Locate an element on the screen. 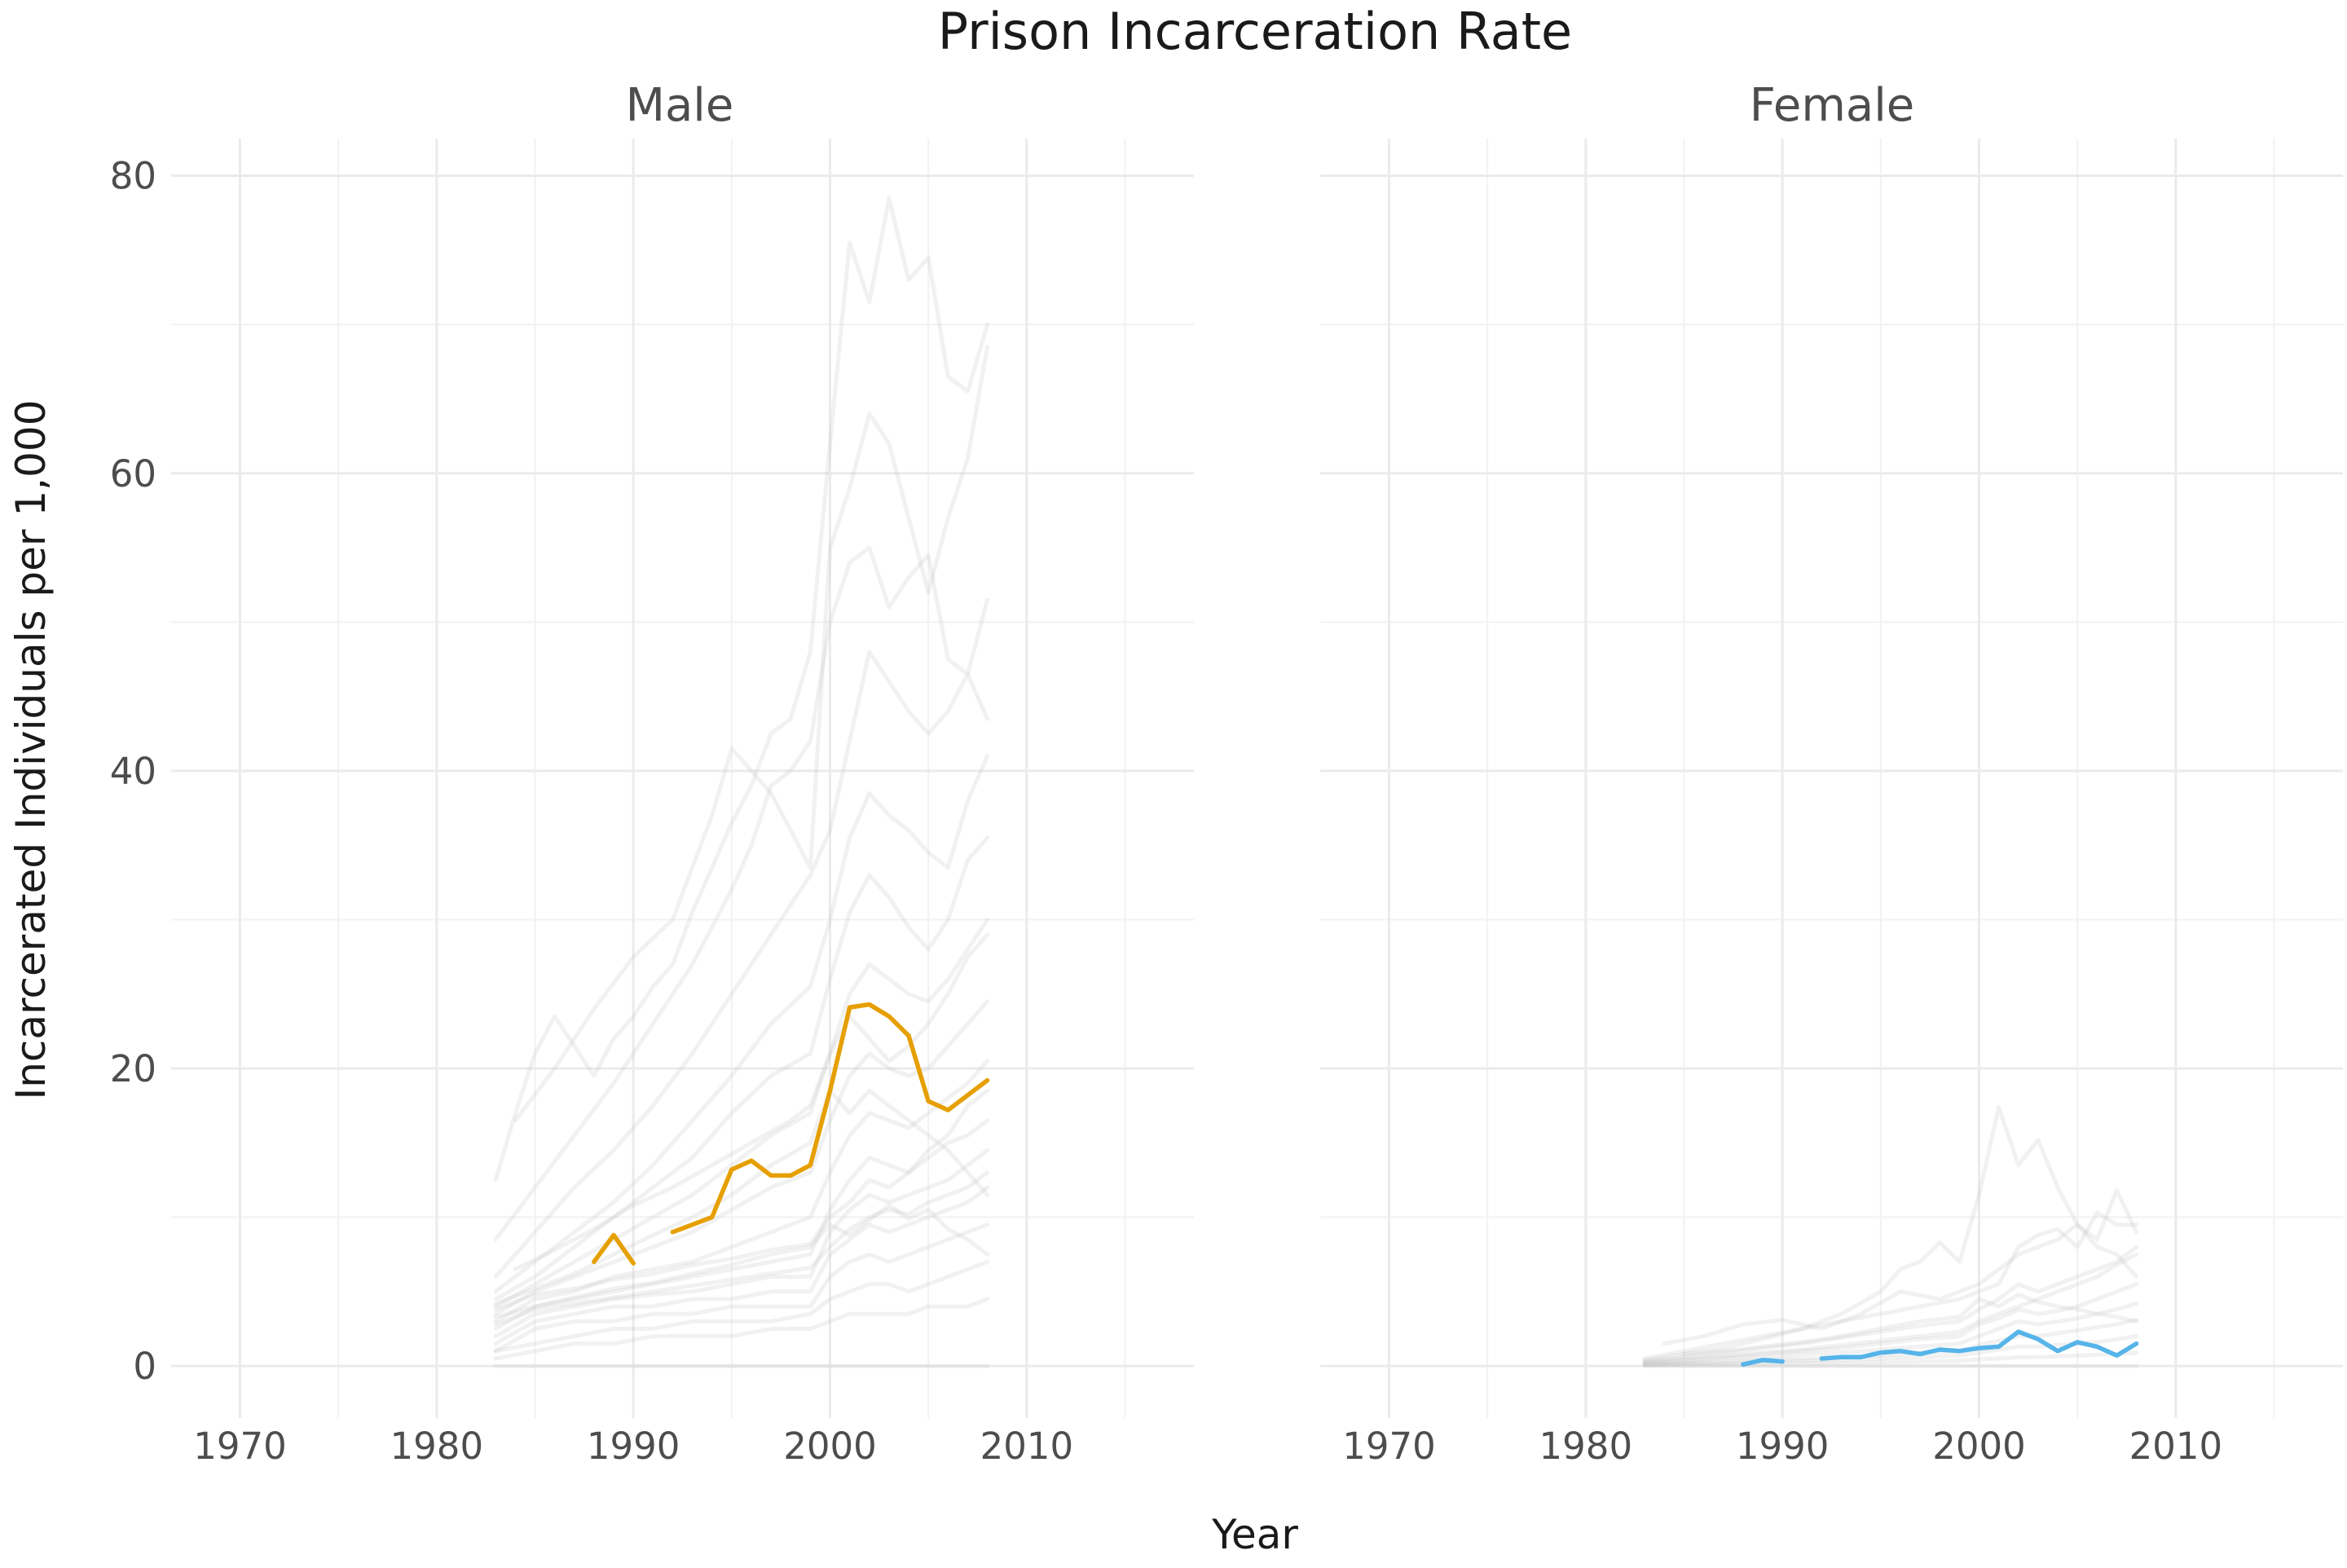 Image resolution: width=2347 pixels, height=1568 pixels. male-highlight-series-line is located at coordinates (791, 1134).